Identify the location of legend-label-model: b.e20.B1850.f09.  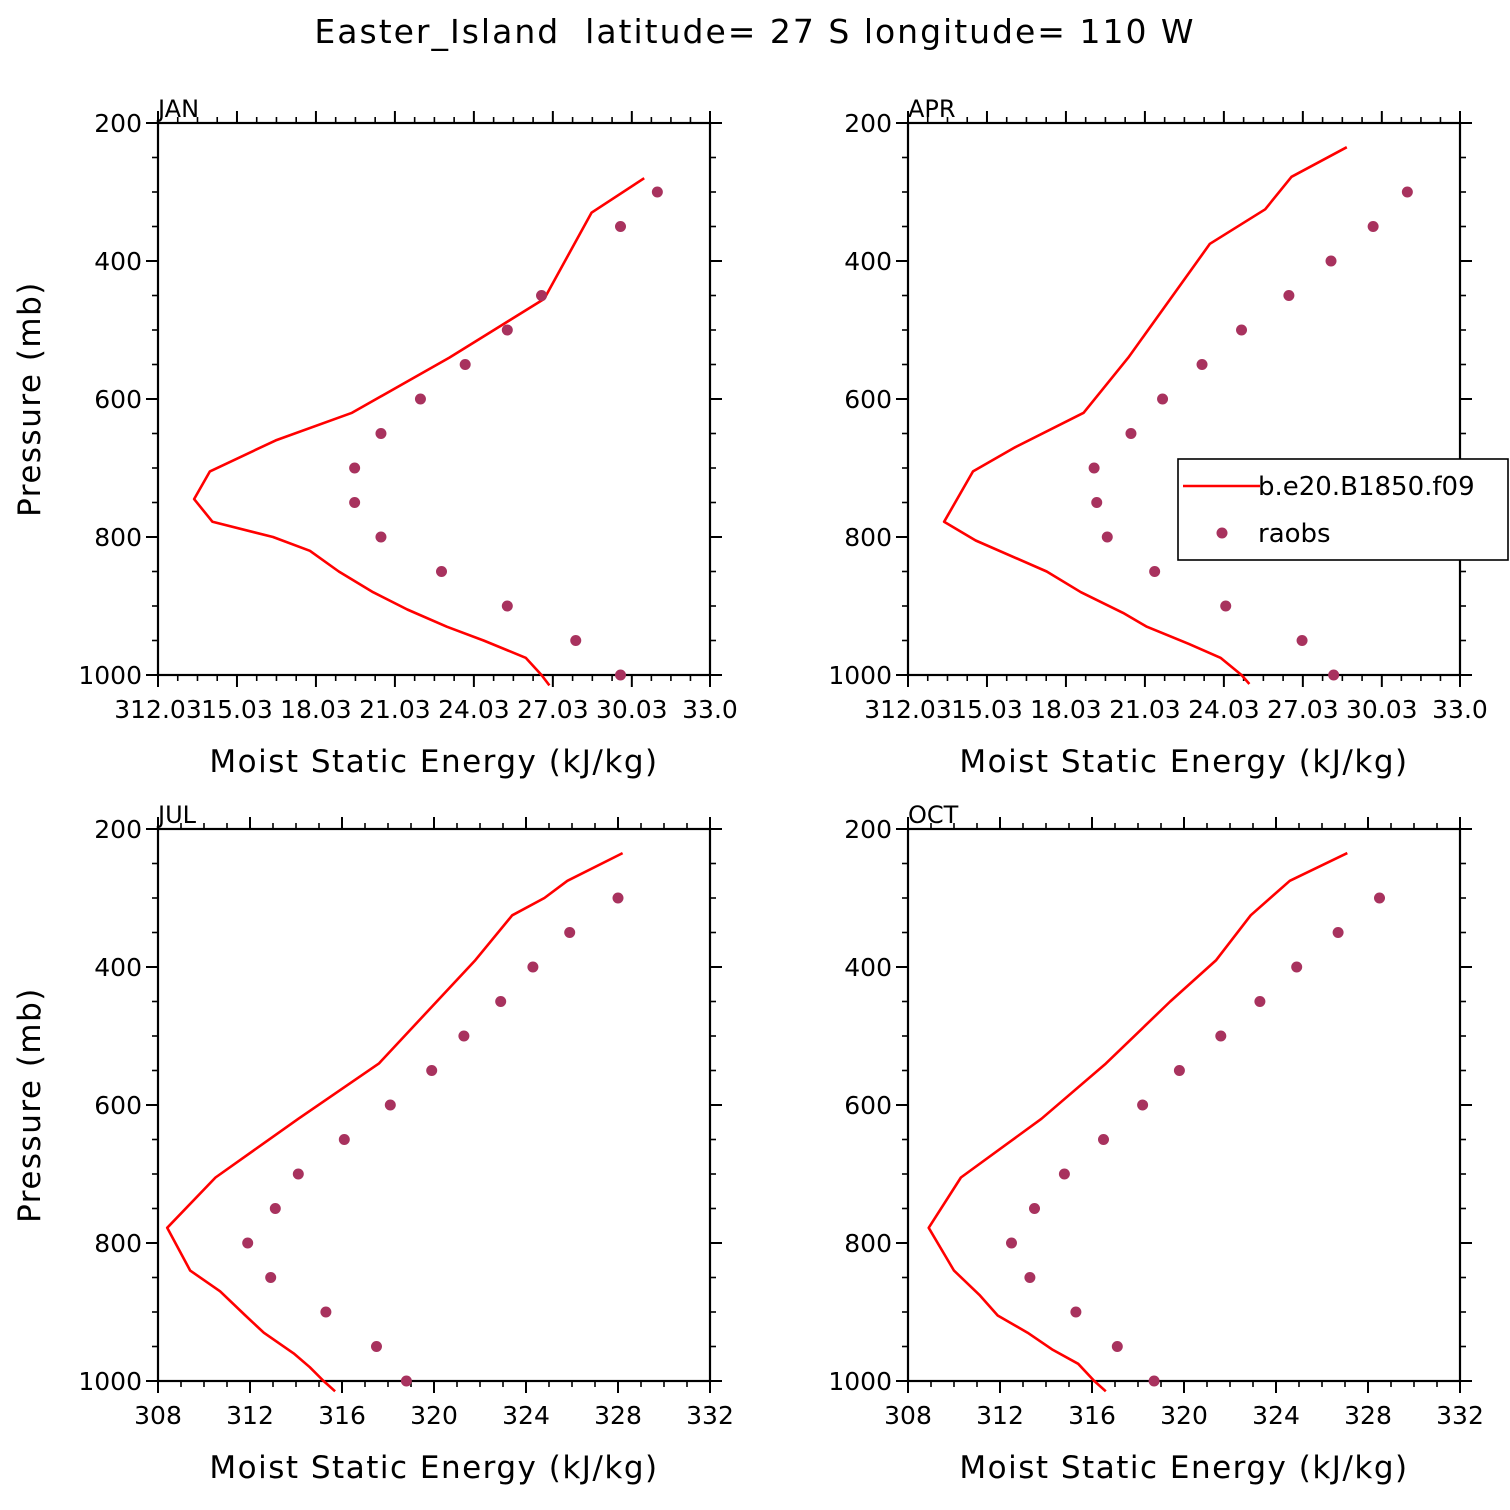
(1366, 487).